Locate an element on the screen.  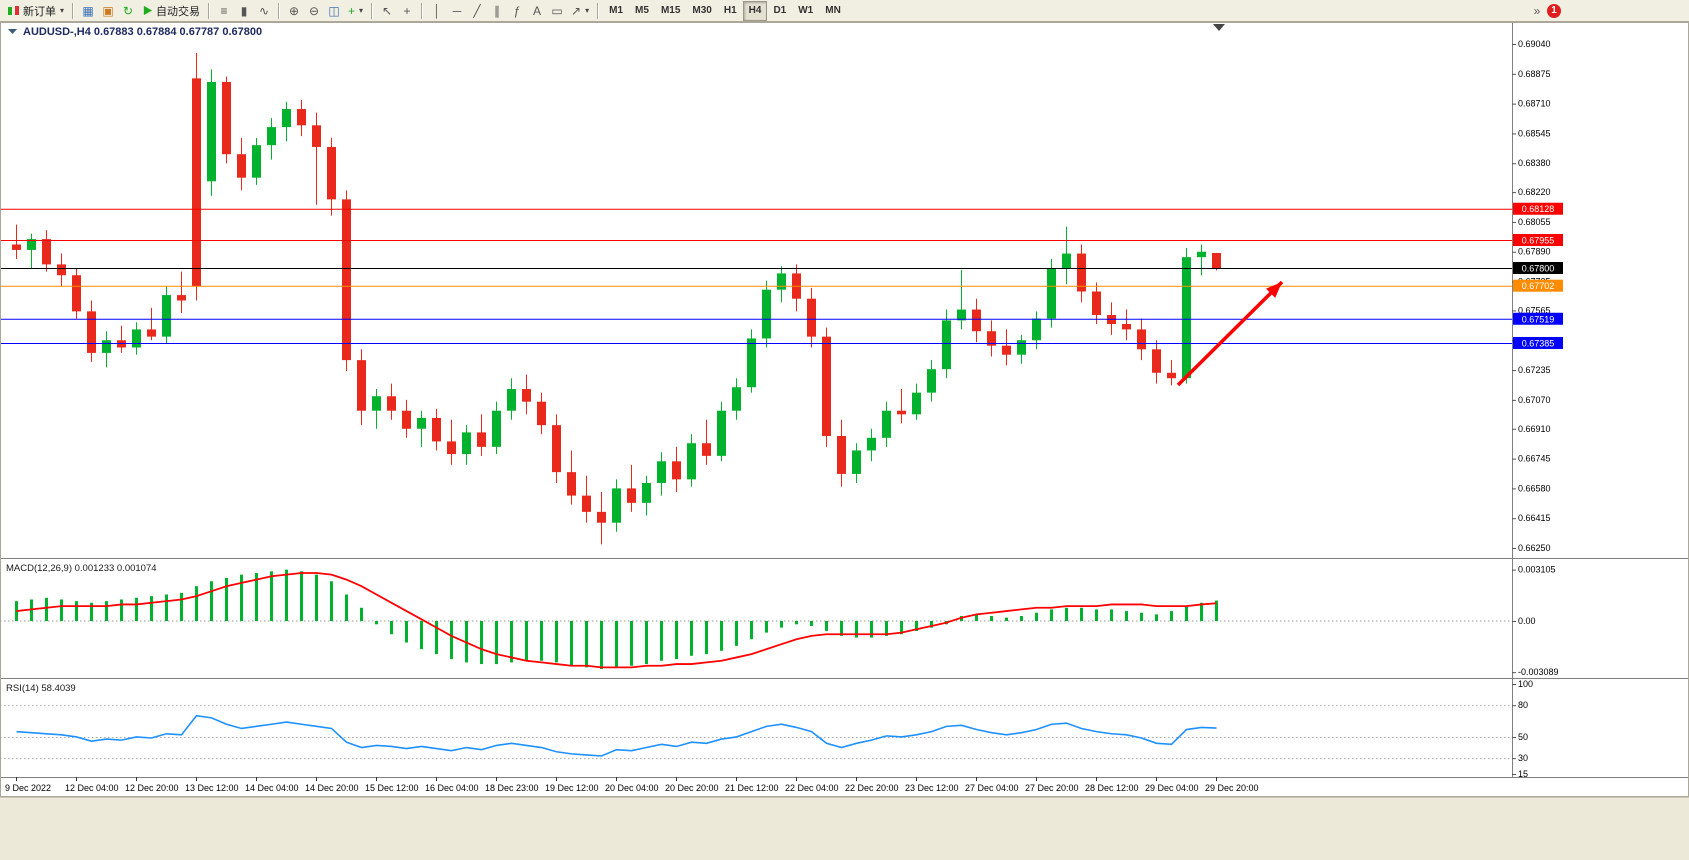
rsi-axis-label: 80 is located at coordinates (1523, 705).